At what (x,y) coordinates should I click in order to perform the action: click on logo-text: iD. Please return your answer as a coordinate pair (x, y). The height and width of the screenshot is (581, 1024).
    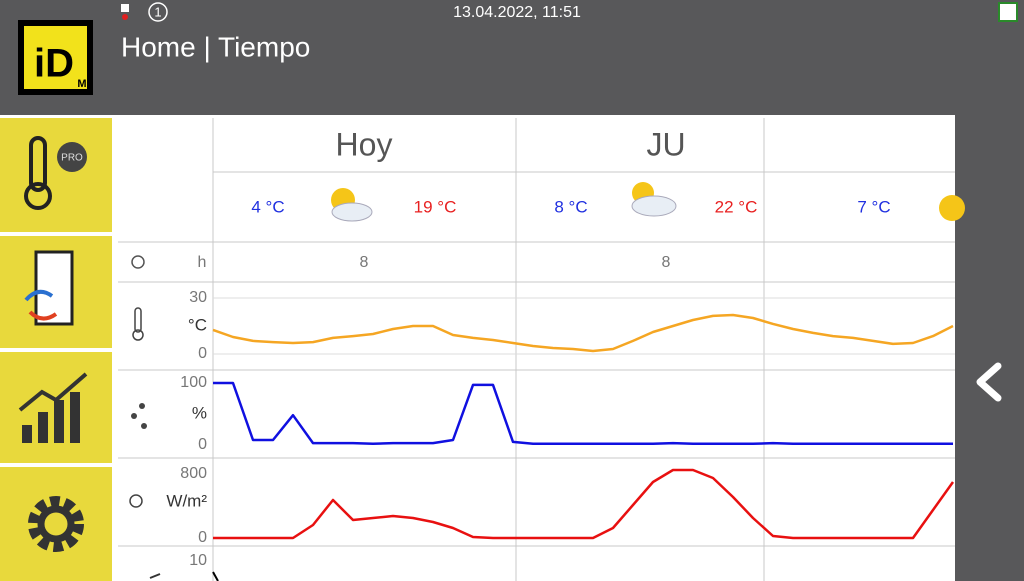
    Looking at the image, I should click on (54, 64).